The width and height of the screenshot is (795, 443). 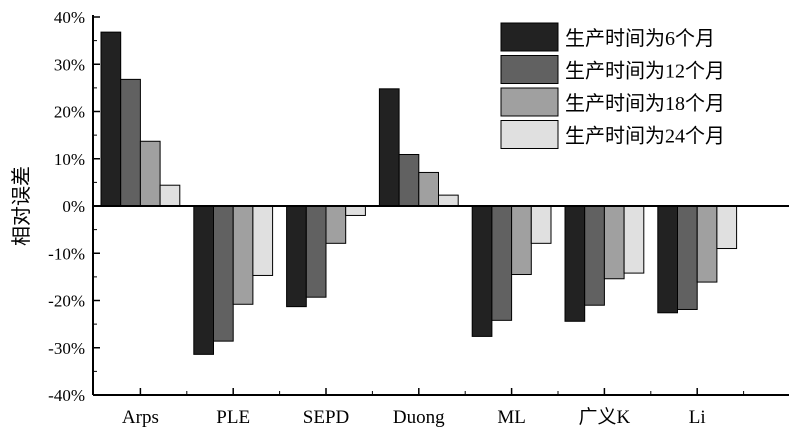 What do you see at coordinates (66, 395) in the screenshot?
I see `y-tick-label: -40%` at bounding box center [66, 395].